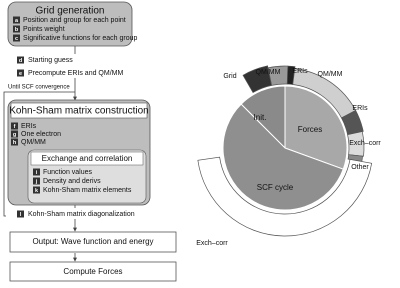 This screenshot has width=400, height=288. I want to click on item: Significative functions for each group, so click(80, 38).